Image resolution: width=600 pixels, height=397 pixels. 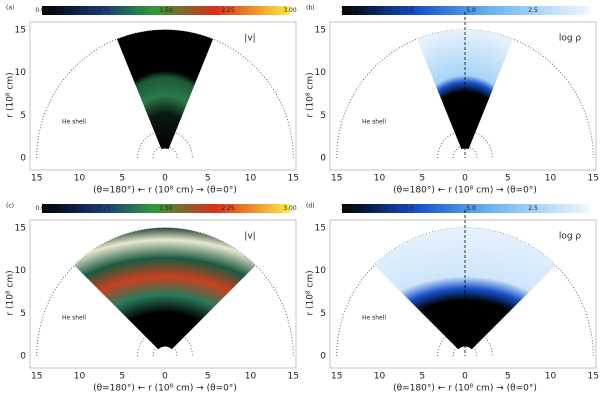 What do you see at coordinates (310, 8) in the screenshot?
I see `panel-label: (b)` at bounding box center [310, 8].